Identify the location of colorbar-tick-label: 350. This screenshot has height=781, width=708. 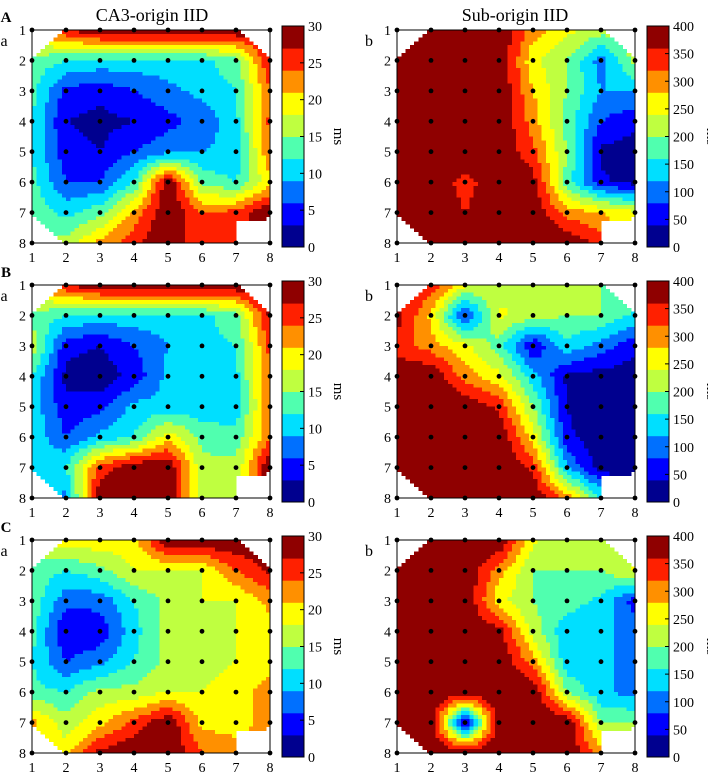
(683, 55).